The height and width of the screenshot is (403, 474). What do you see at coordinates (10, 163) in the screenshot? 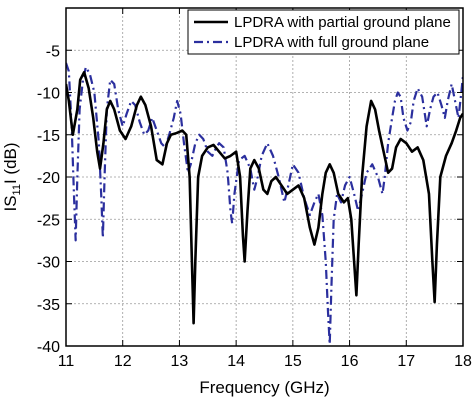
I see `y-axis-label-suffix: I (dB)` at bounding box center [10, 163].